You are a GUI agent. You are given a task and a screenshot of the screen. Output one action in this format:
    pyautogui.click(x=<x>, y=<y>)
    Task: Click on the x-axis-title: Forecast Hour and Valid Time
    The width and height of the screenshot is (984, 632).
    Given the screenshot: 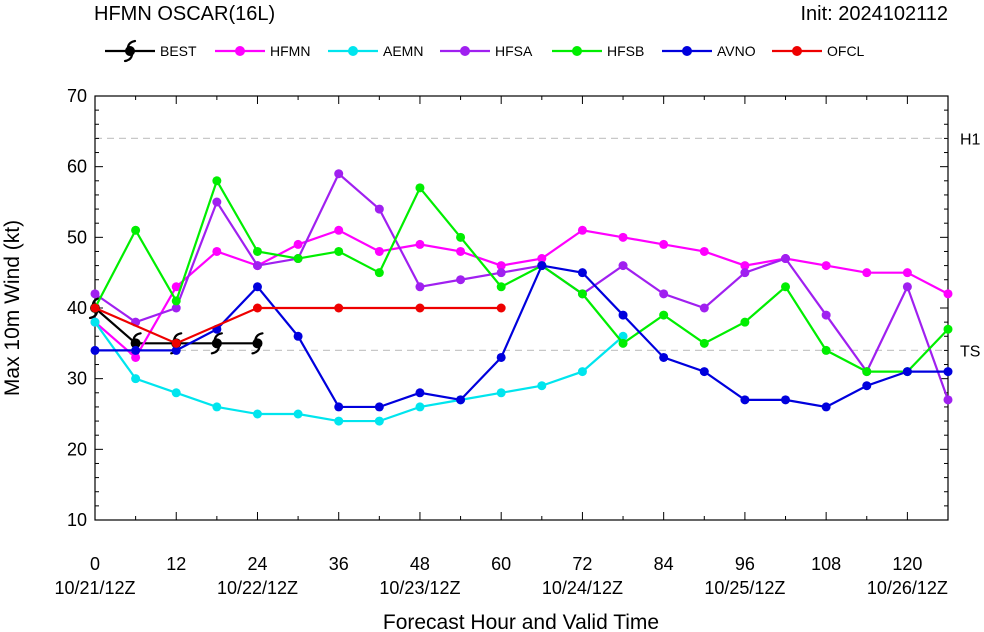 What is the action you would take?
    pyautogui.click(x=521, y=621)
    